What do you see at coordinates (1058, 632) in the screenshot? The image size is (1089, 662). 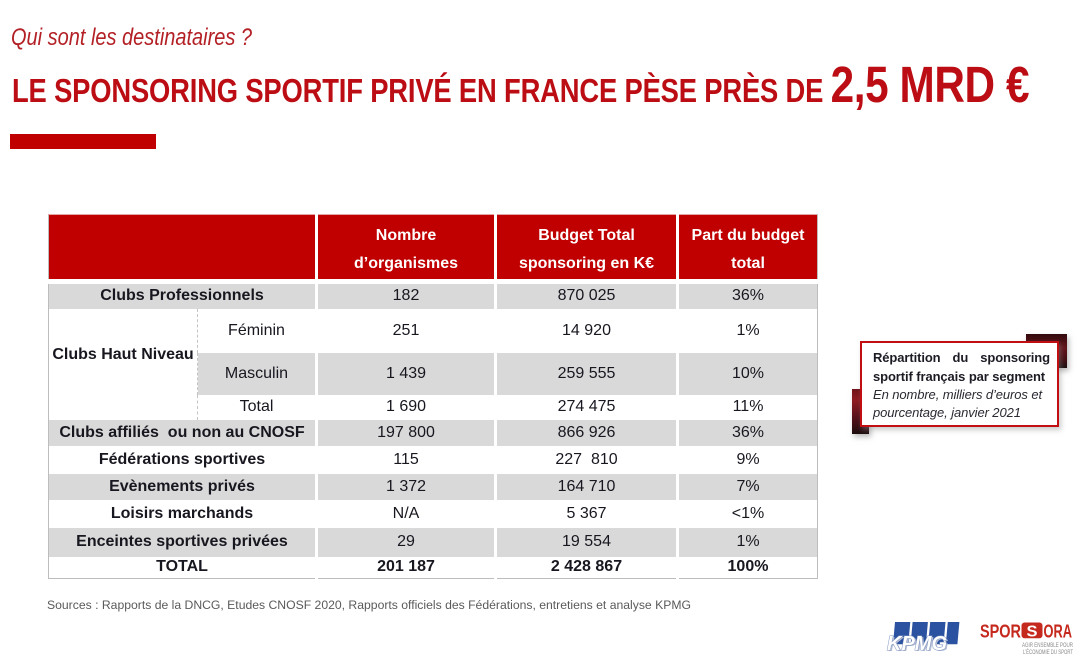 I see `svg-text: ORA` at bounding box center [1058, 632].